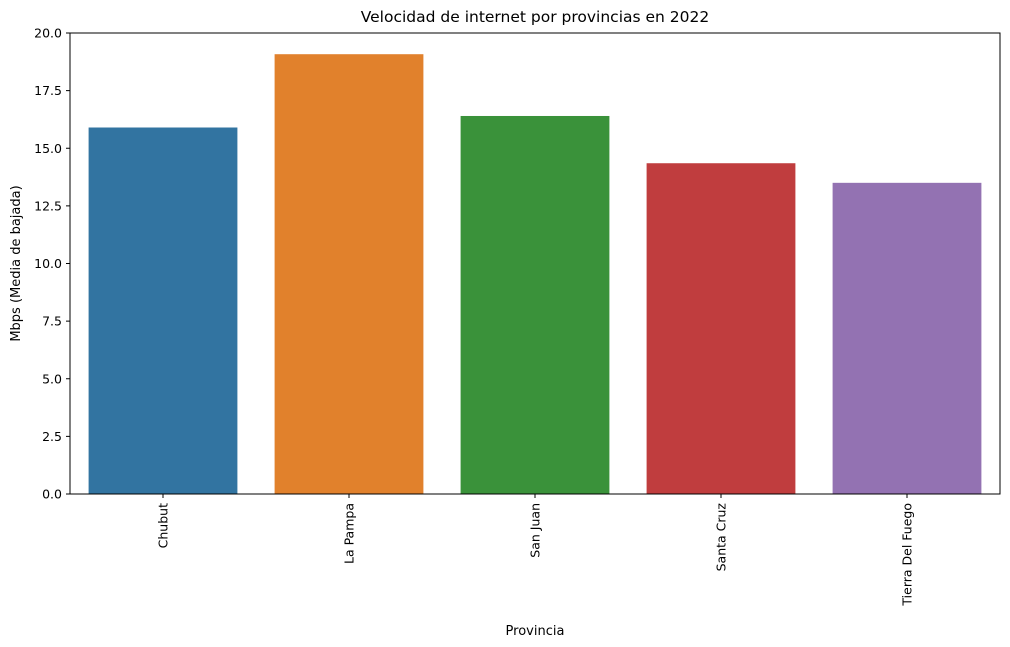 This screenshot has width=1010, height=647. What do you see at coordinates (48, 148) in the screenshot?
I see `y-tick-label: 15.0` at bounding box center [48, 148].